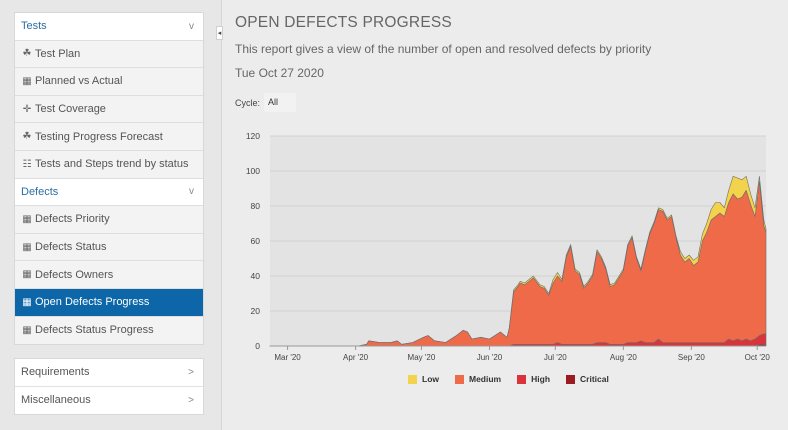  I want to click on menu-item-label: Tests and Steps trend by status, so click(112, 164).